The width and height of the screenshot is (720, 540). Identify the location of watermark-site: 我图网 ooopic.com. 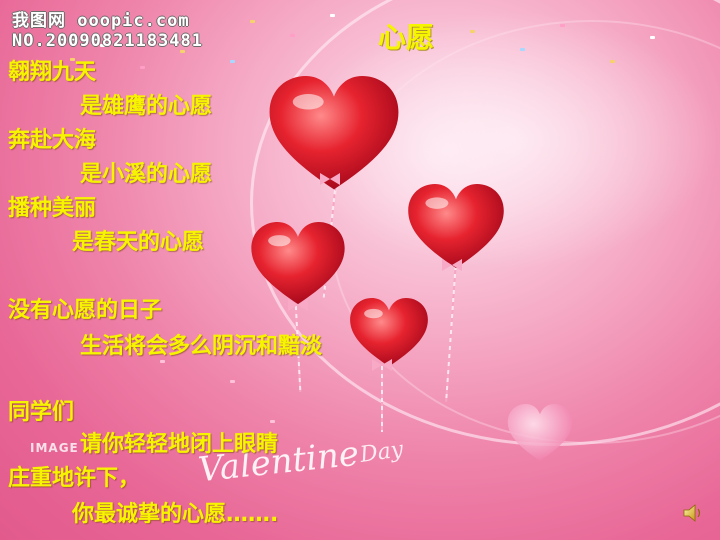
(101, 21).